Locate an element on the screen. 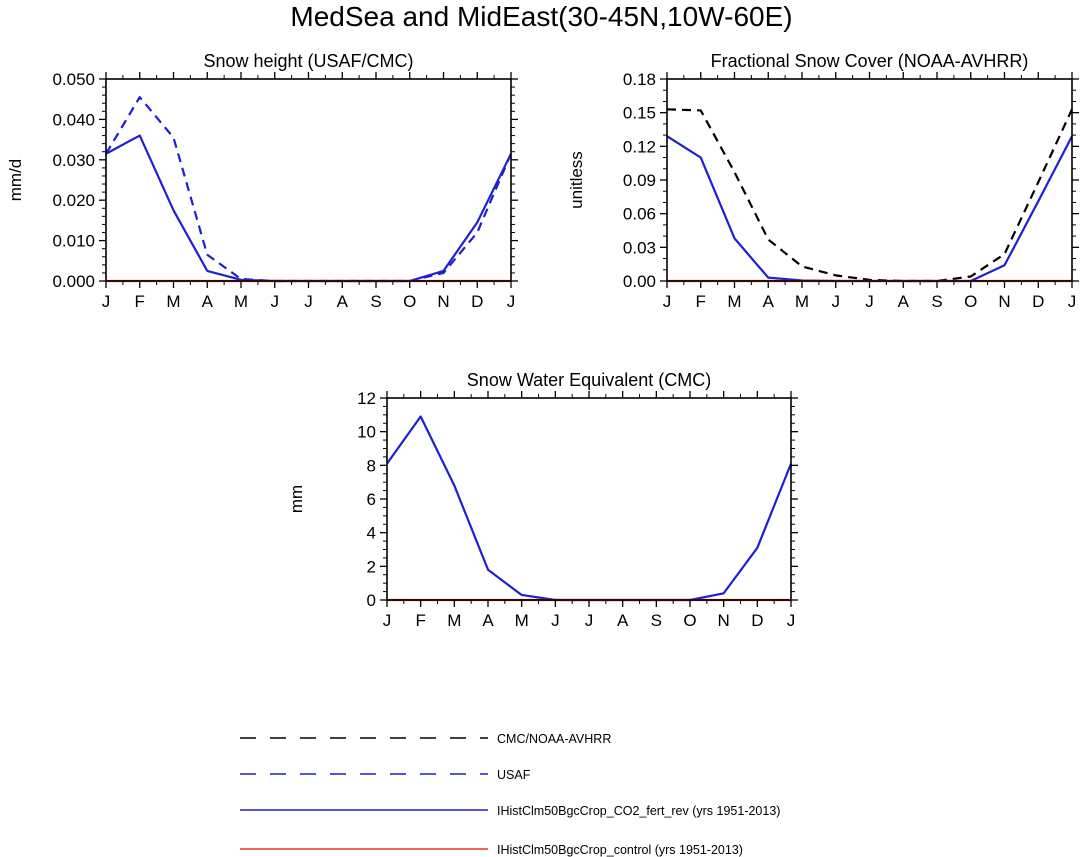 Image resolution: width=1083 pixels, height=857 pixels. y-tick-label: 0.15 is located at coordinates (639, 113).